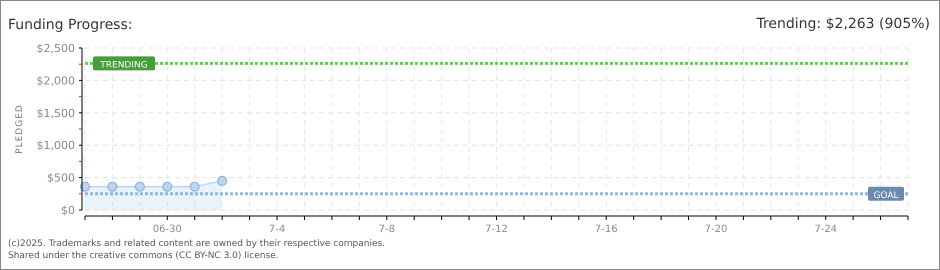  Describe the element at coordinates (55, 113) in the screenshot. I see `y-tick-label: $1,500` at that location.